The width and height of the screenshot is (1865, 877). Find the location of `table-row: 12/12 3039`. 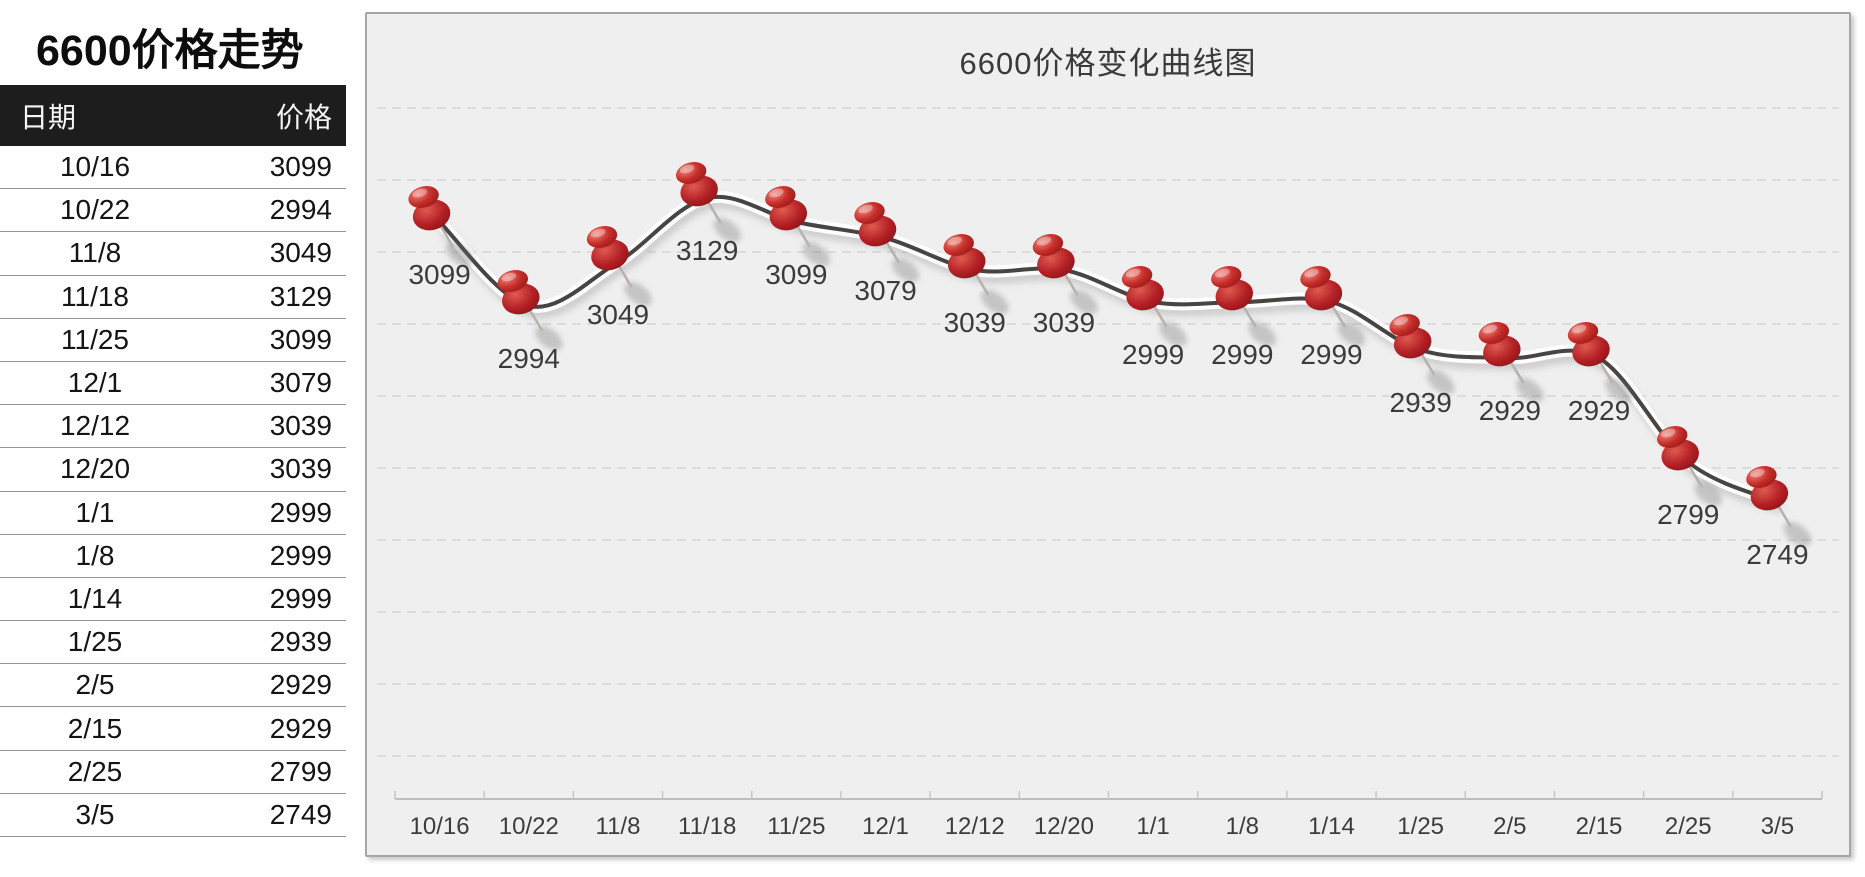

table-row: 12/12 3039 is located at coordinates (173, 427).